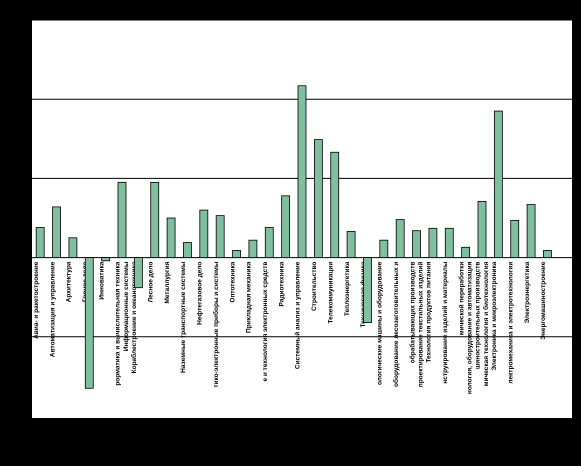 The height and width of the screenshot is (466, 581). Describe the element at coordinates (298, 315) in the screenshot. I see `x-tick-label: Системный анализ и управление` at that location.